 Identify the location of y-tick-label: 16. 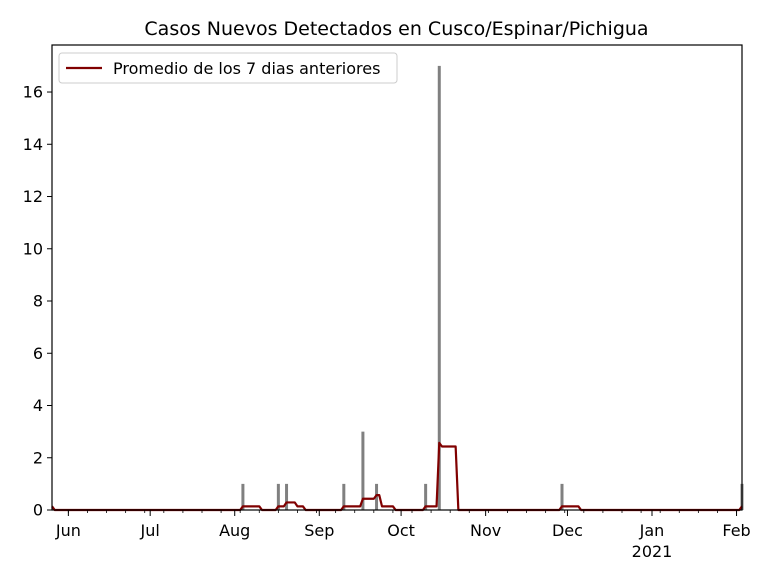
(33, 92).